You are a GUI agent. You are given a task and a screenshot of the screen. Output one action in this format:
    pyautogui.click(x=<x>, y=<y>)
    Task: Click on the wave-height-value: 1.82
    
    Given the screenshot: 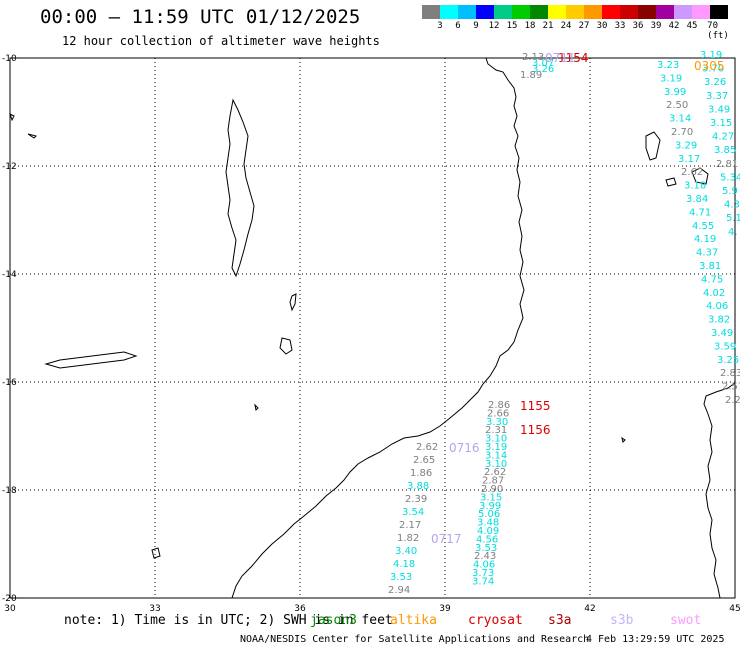 What is the action you would take?
    pyautogui.click(x=408, y=538)
    